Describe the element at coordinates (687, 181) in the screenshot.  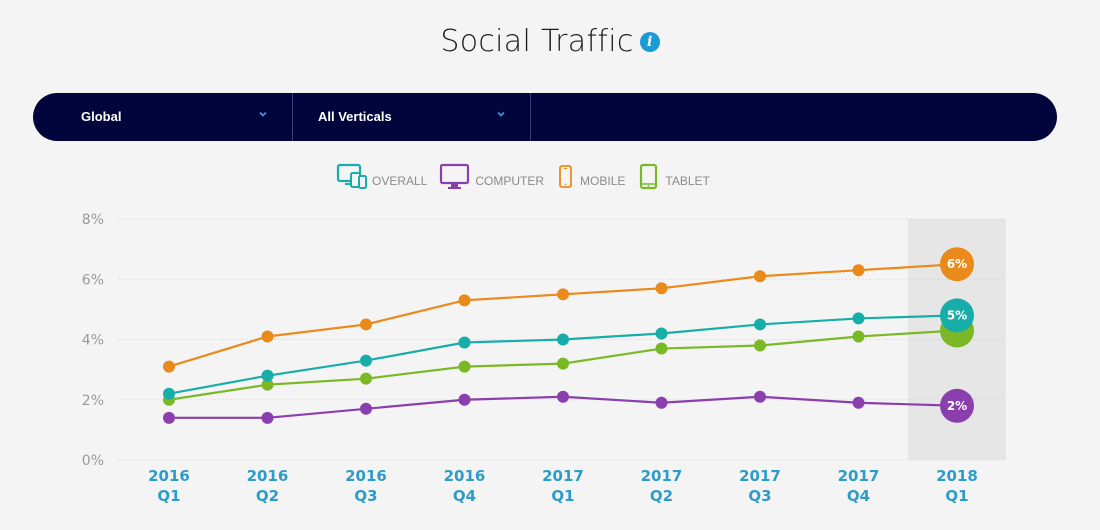
I see `legend-label-tablet: TABLET` at that location.